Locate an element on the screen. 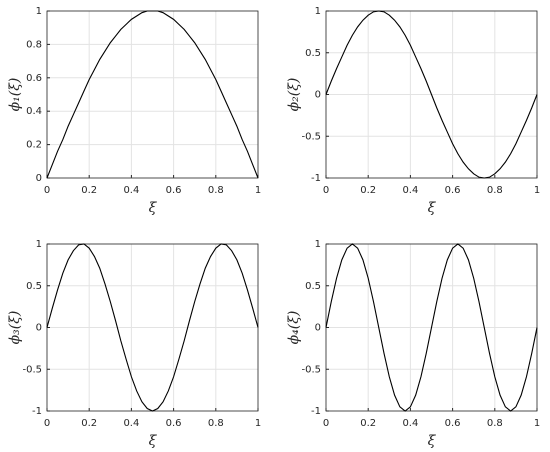  y-axis-label: ϕ₂(ξ) is located at coordinates (294, 95).